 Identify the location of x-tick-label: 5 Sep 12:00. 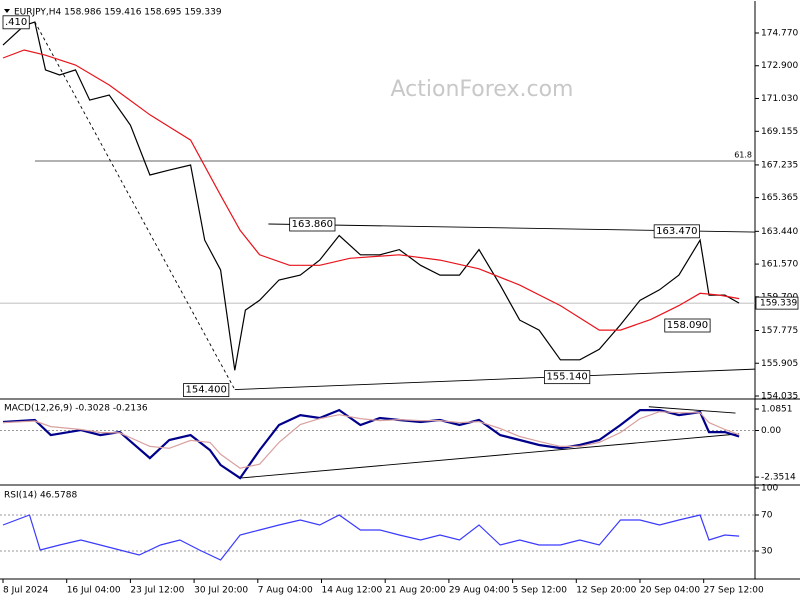
(540, 591).